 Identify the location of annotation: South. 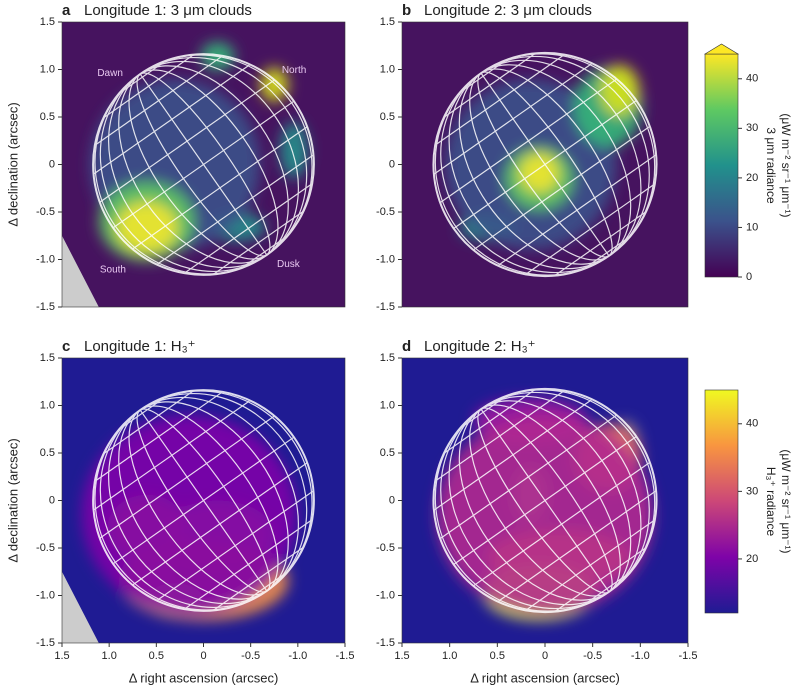
(113, 270).